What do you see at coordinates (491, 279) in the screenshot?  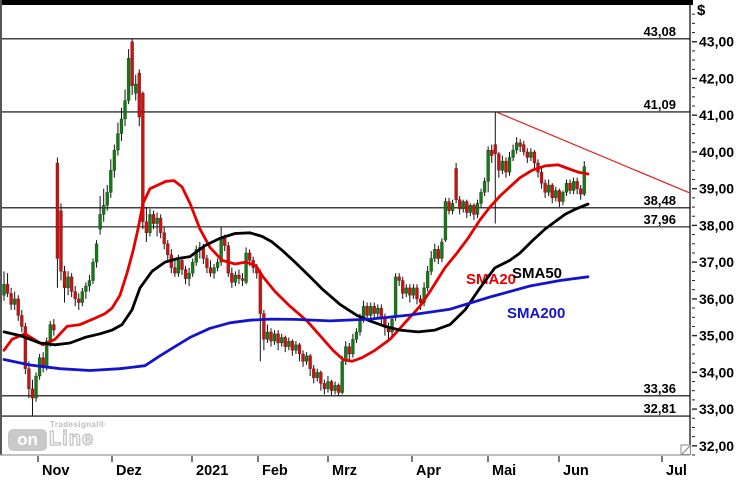 I see `sma20-label: SMA20` at bounding box center [491, 279].